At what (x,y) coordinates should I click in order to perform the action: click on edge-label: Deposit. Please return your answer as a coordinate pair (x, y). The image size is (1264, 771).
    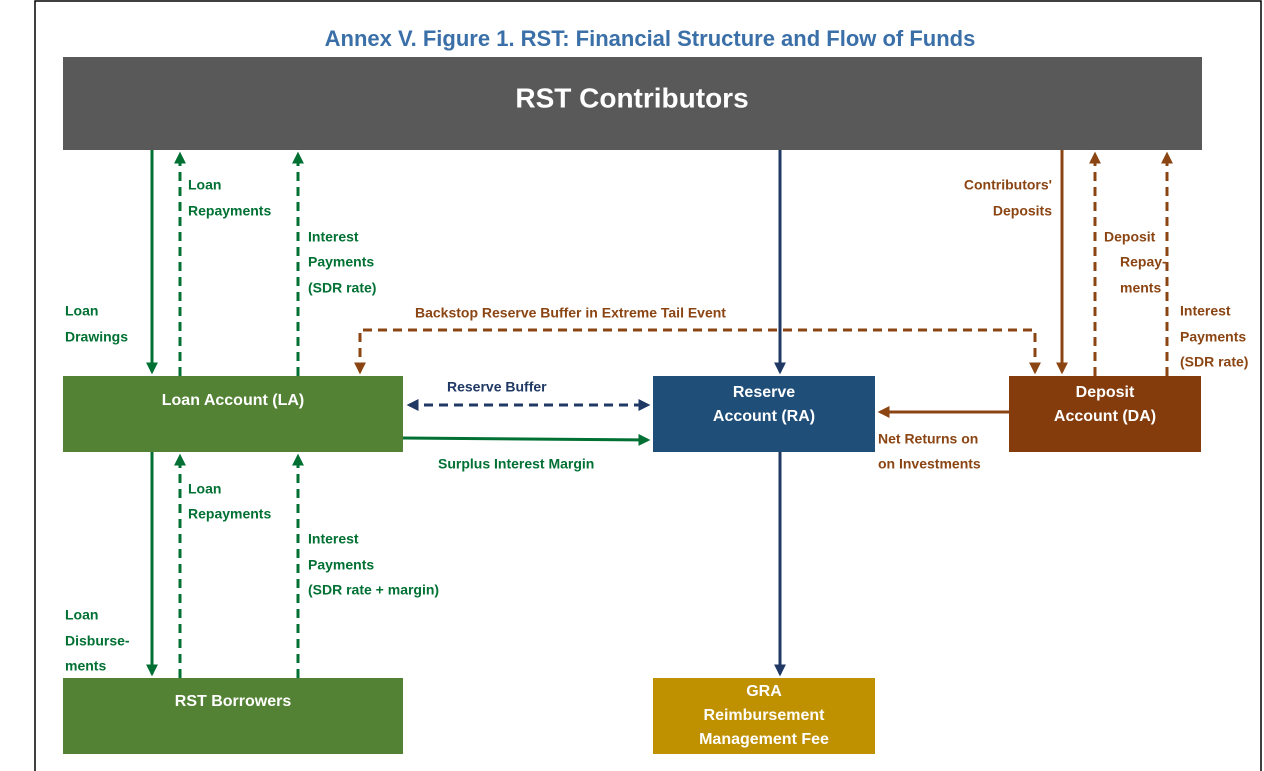
    Looking at the image, I should click on (1130, 237).